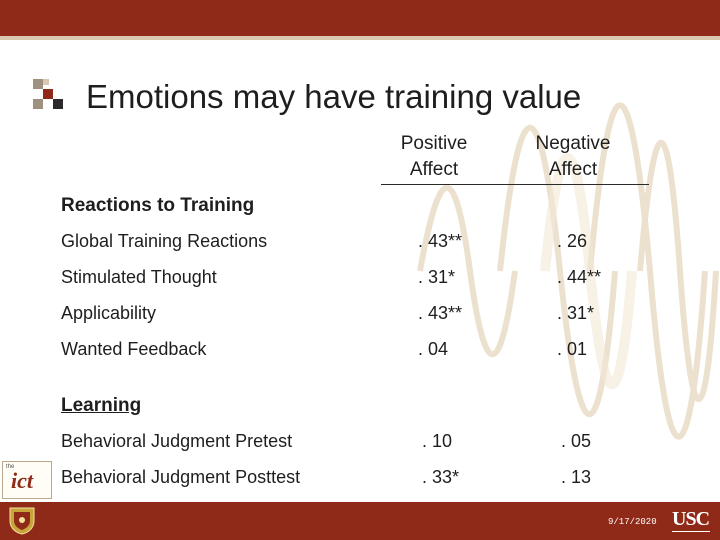  I want to click on slide-title: Emotions may have training value, so click(334, 96).